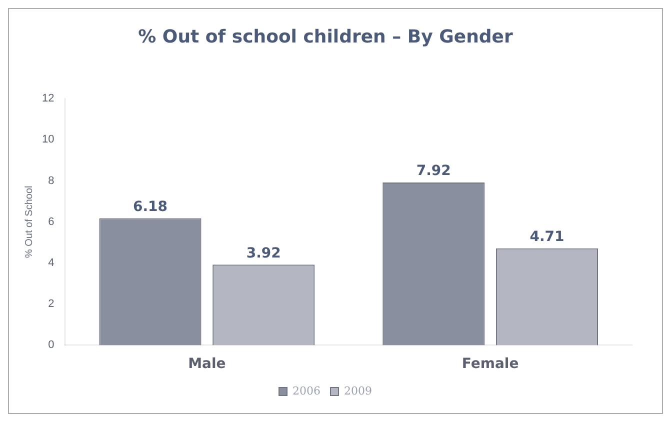 This screenshot has height=422, width=671. Describe the element at coordinates (150, 206) in the screenshot. I see `data-label: 6.18` at that location.